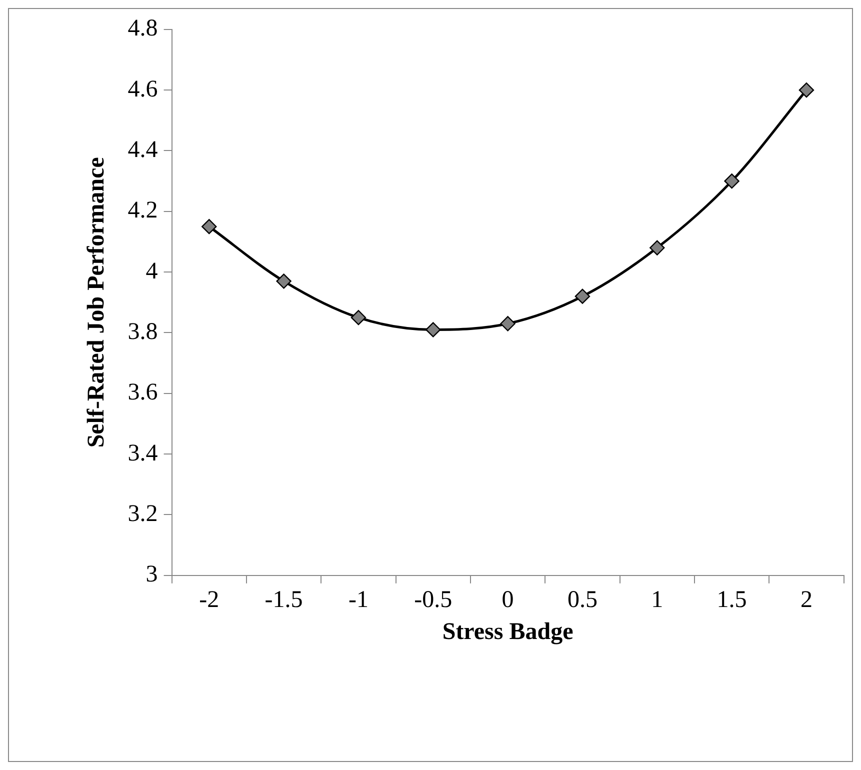  What do you see at coordinates (806, 600) in the screenshot?
I see `x-tick-label: 2` at bounding box center [806, 600].